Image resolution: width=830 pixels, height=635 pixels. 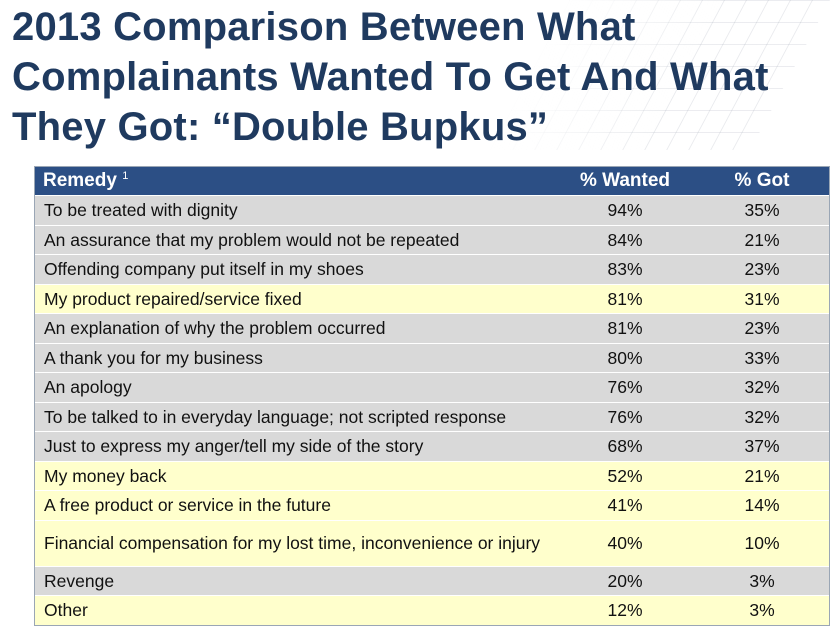 I want to click on header-remedy: Remedy 1, so click(x=295, y=181).